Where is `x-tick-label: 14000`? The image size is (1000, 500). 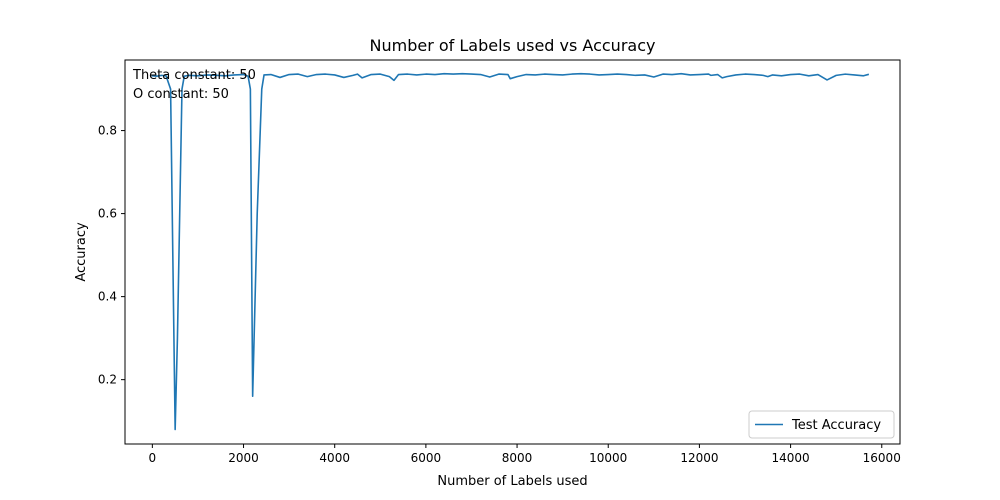 x-tick-label: 14000 is located at coordinates (790, 458).